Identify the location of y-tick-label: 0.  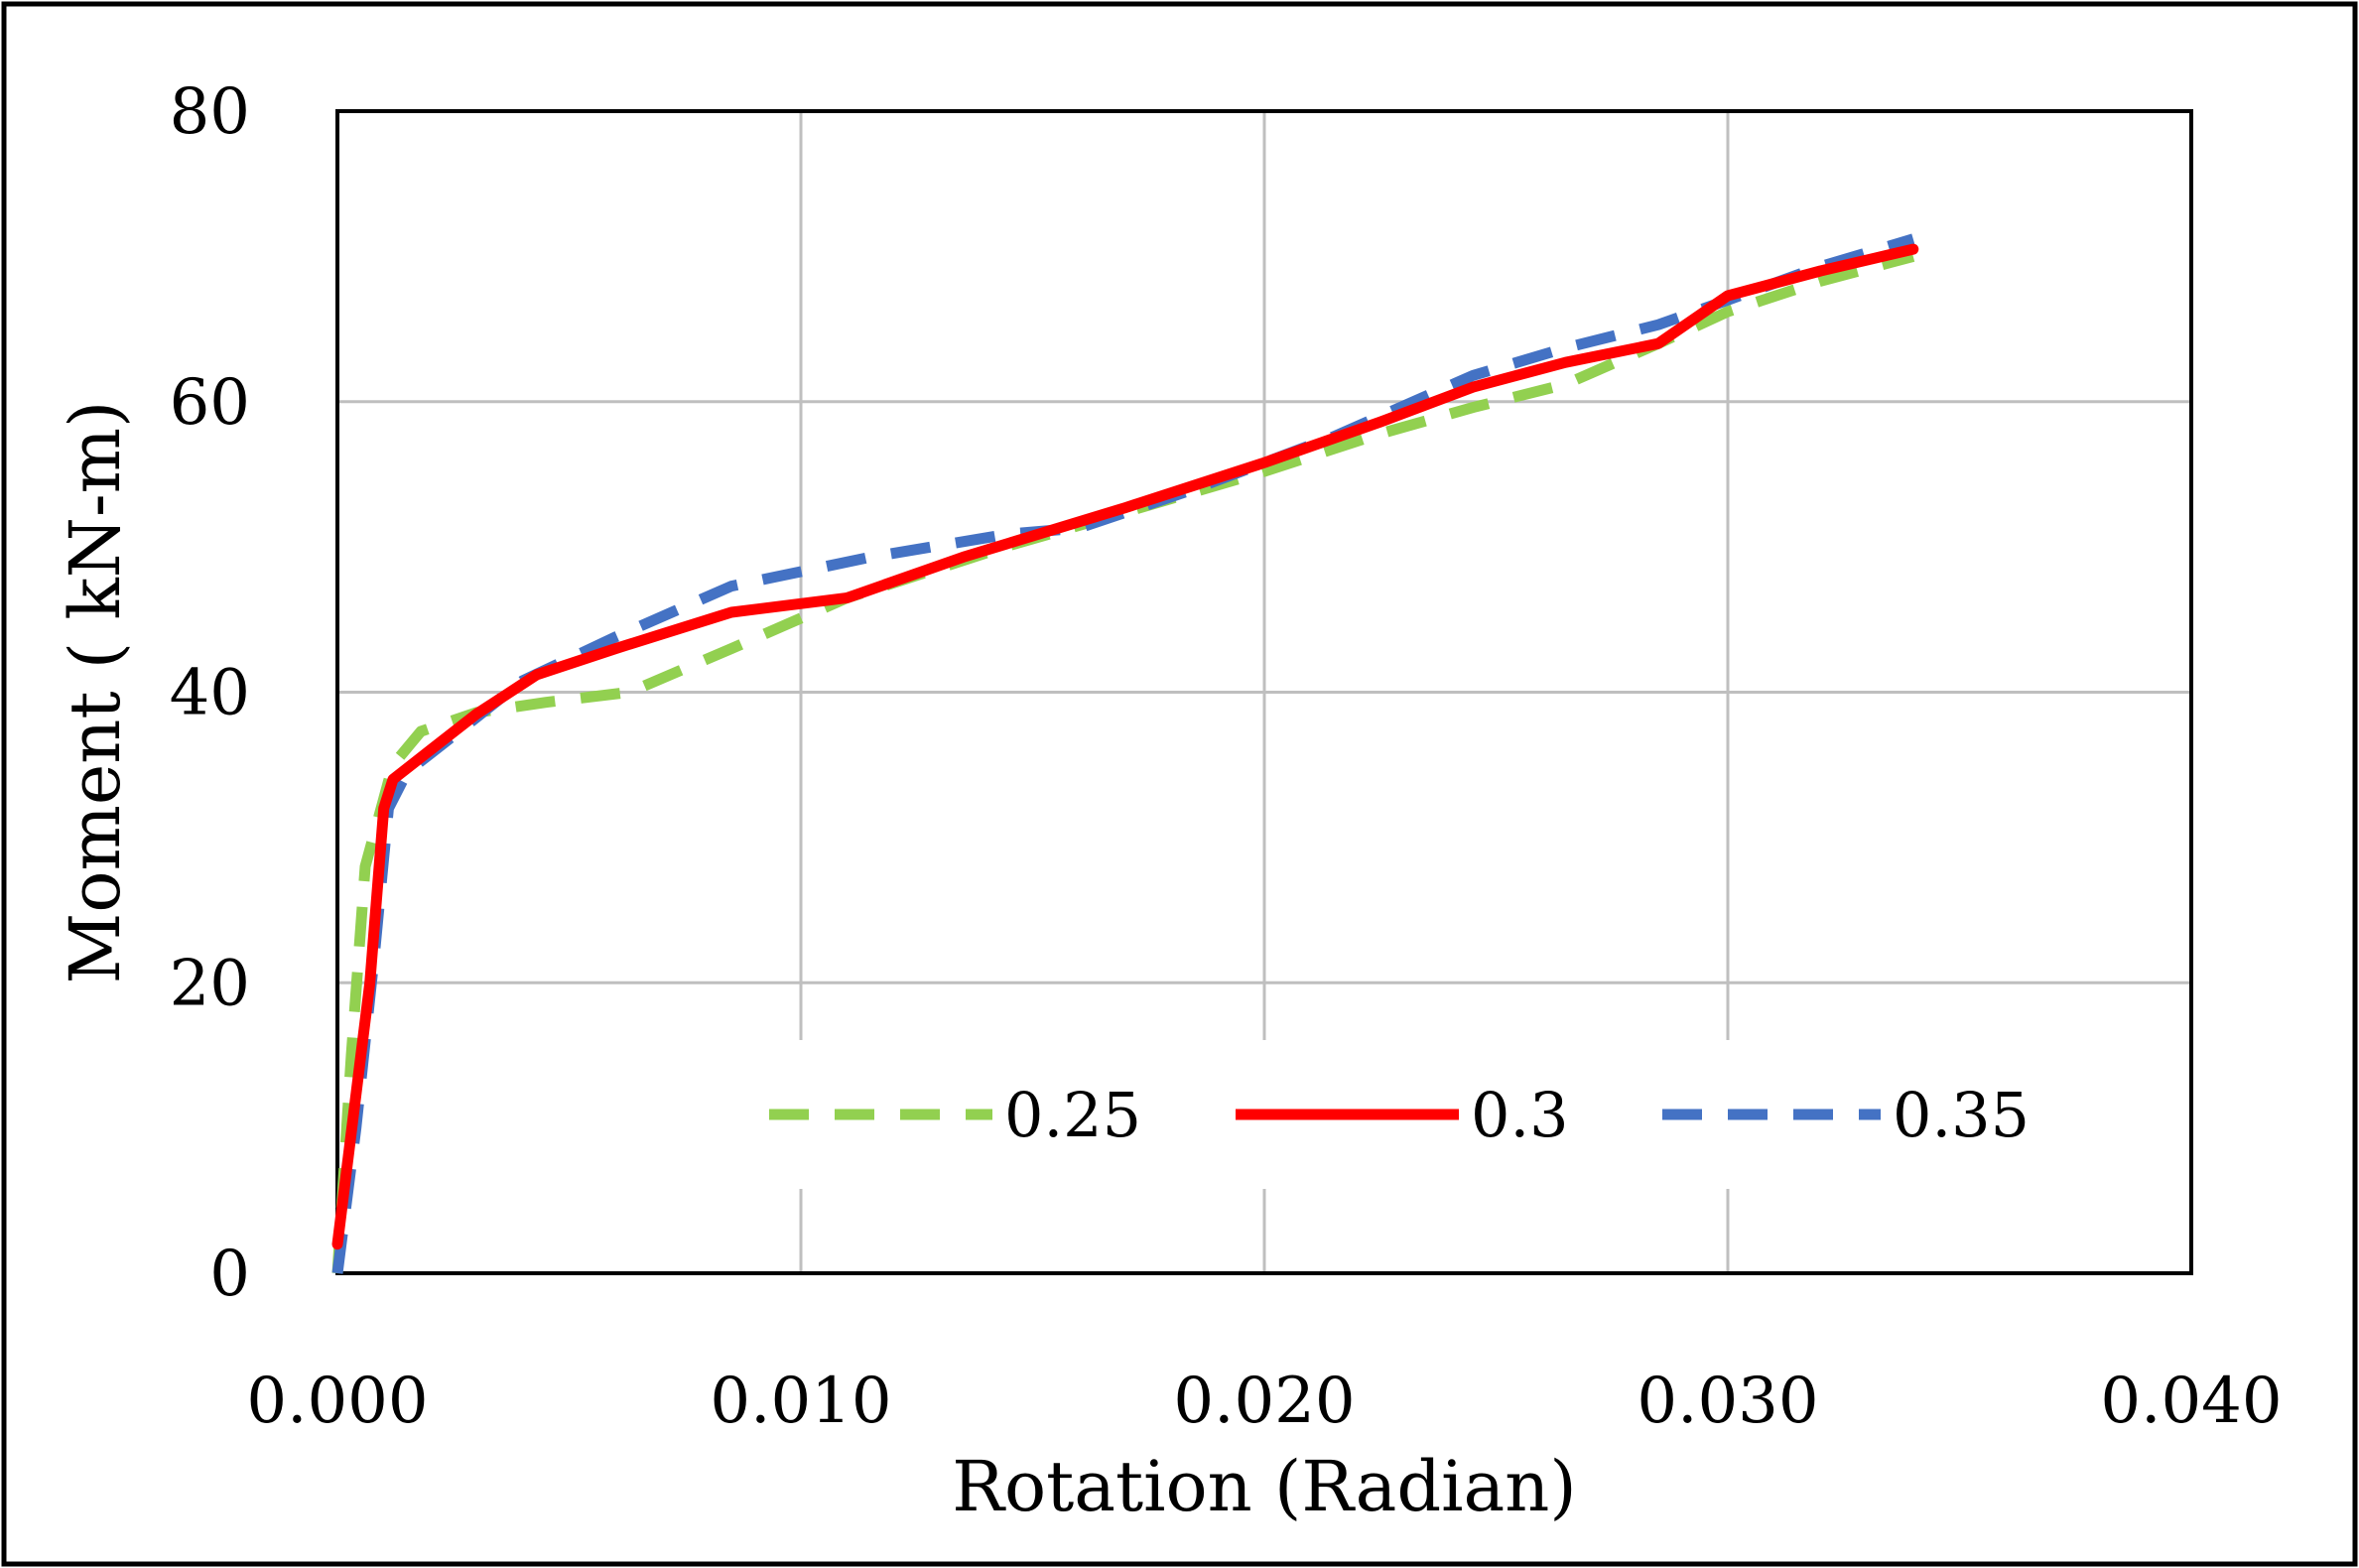
(229, 1274).